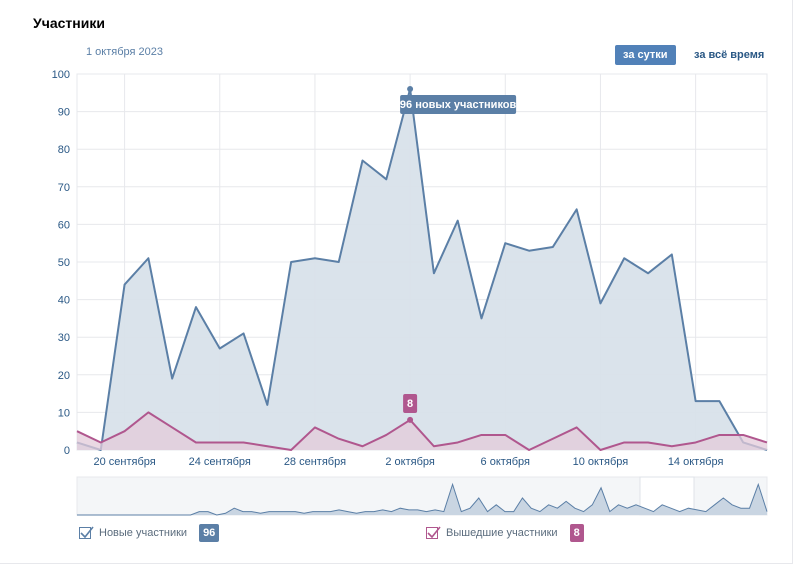  I want to click on left-members-count-badge: 8, so click(576, 533).